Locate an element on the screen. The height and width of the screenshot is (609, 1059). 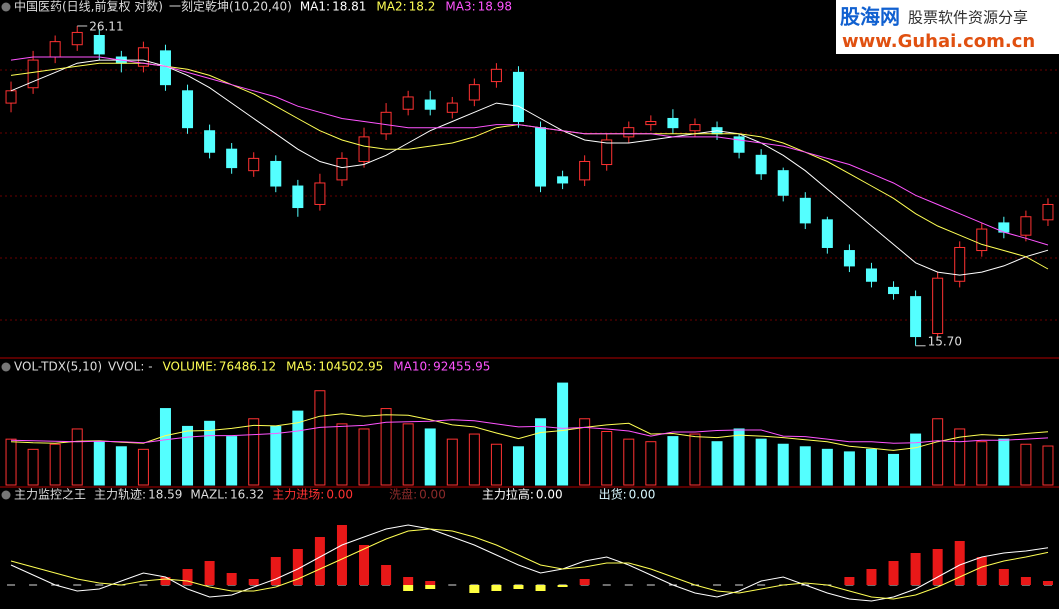
header-text: MA5: is located at coordinates (301, 367).